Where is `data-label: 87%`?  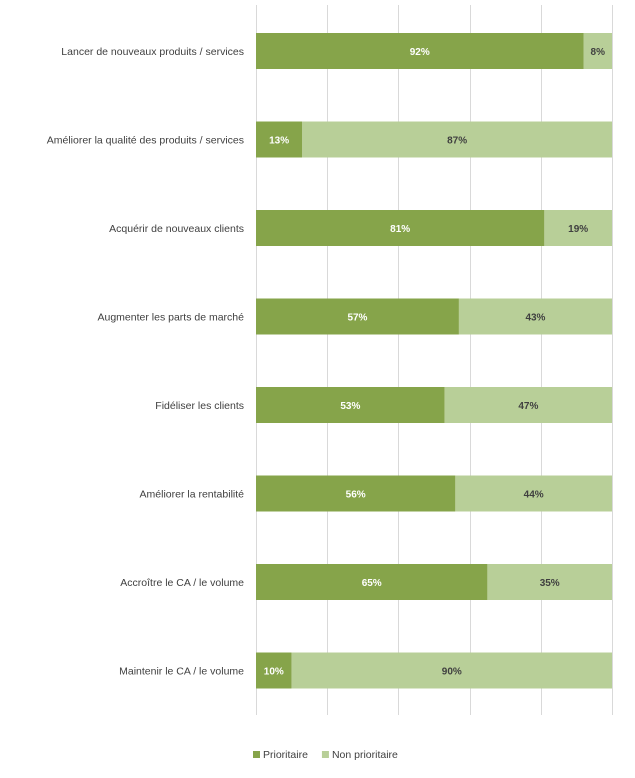 data-label: 87% is located at coordinates (457, 141).